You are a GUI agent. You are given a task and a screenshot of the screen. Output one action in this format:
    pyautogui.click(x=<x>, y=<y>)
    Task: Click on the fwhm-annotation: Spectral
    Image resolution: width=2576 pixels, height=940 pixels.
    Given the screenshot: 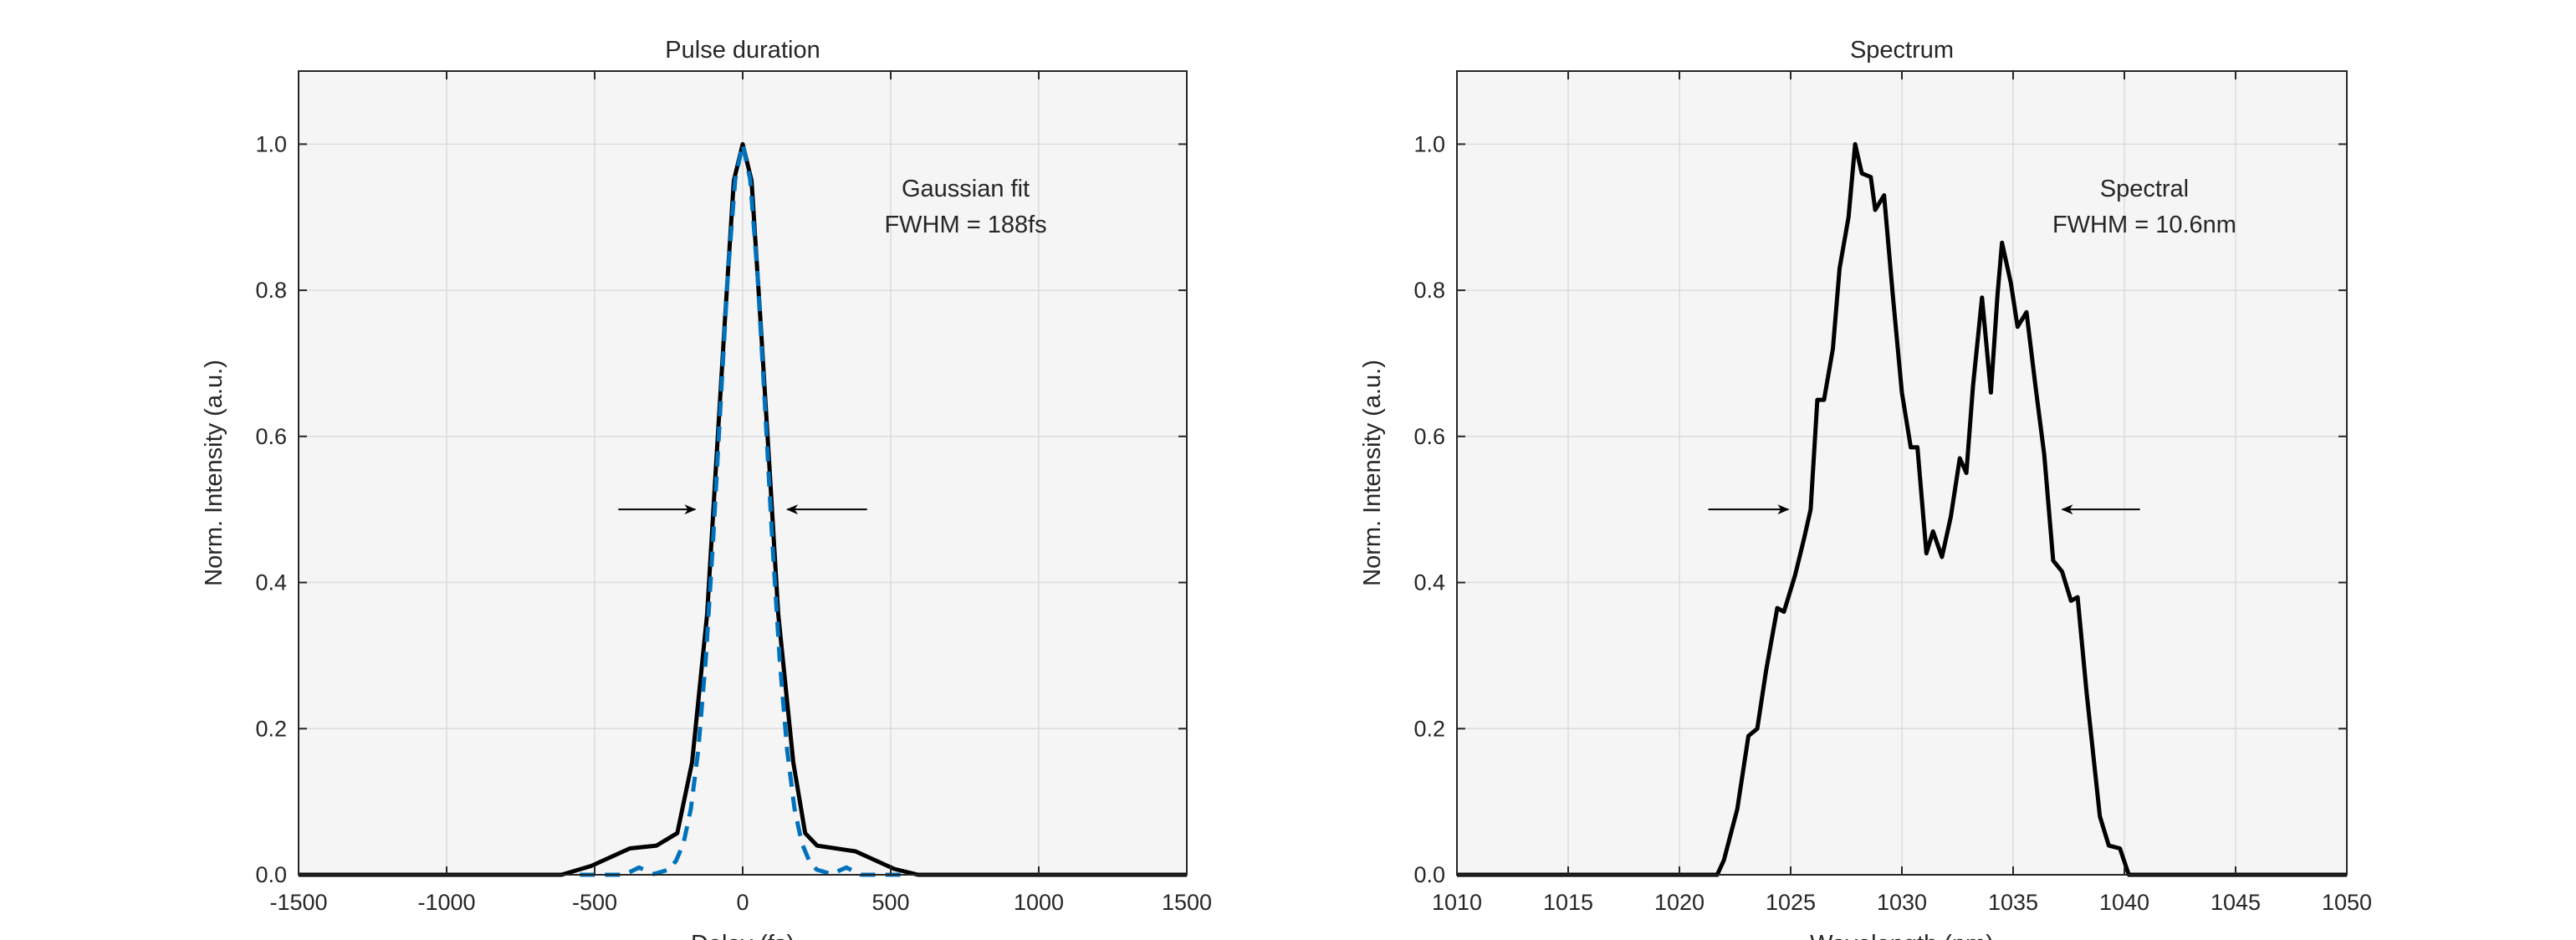 What is the action you would take?
    pyautogui.click(x=2144, y=189)
    